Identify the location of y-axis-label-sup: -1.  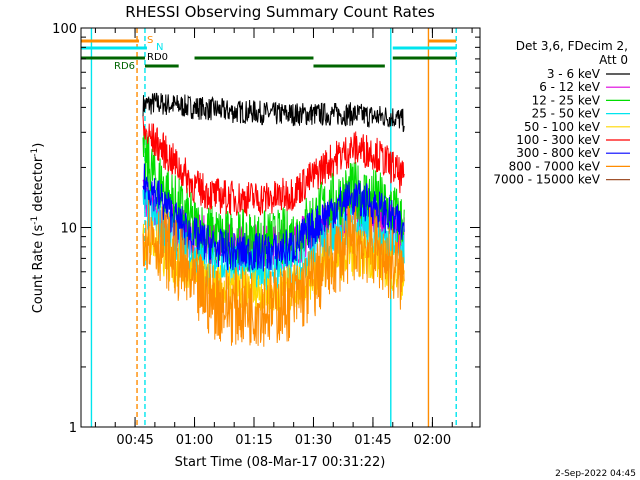
(35, 220).